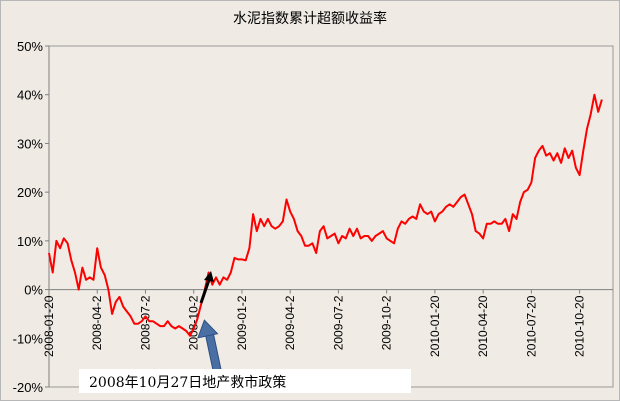 This screenshot has height=401, width=620. Describe the element at coordinates (290, 322) in the screenshot. I see `x-tick-label: 2009-04-2` at that location.